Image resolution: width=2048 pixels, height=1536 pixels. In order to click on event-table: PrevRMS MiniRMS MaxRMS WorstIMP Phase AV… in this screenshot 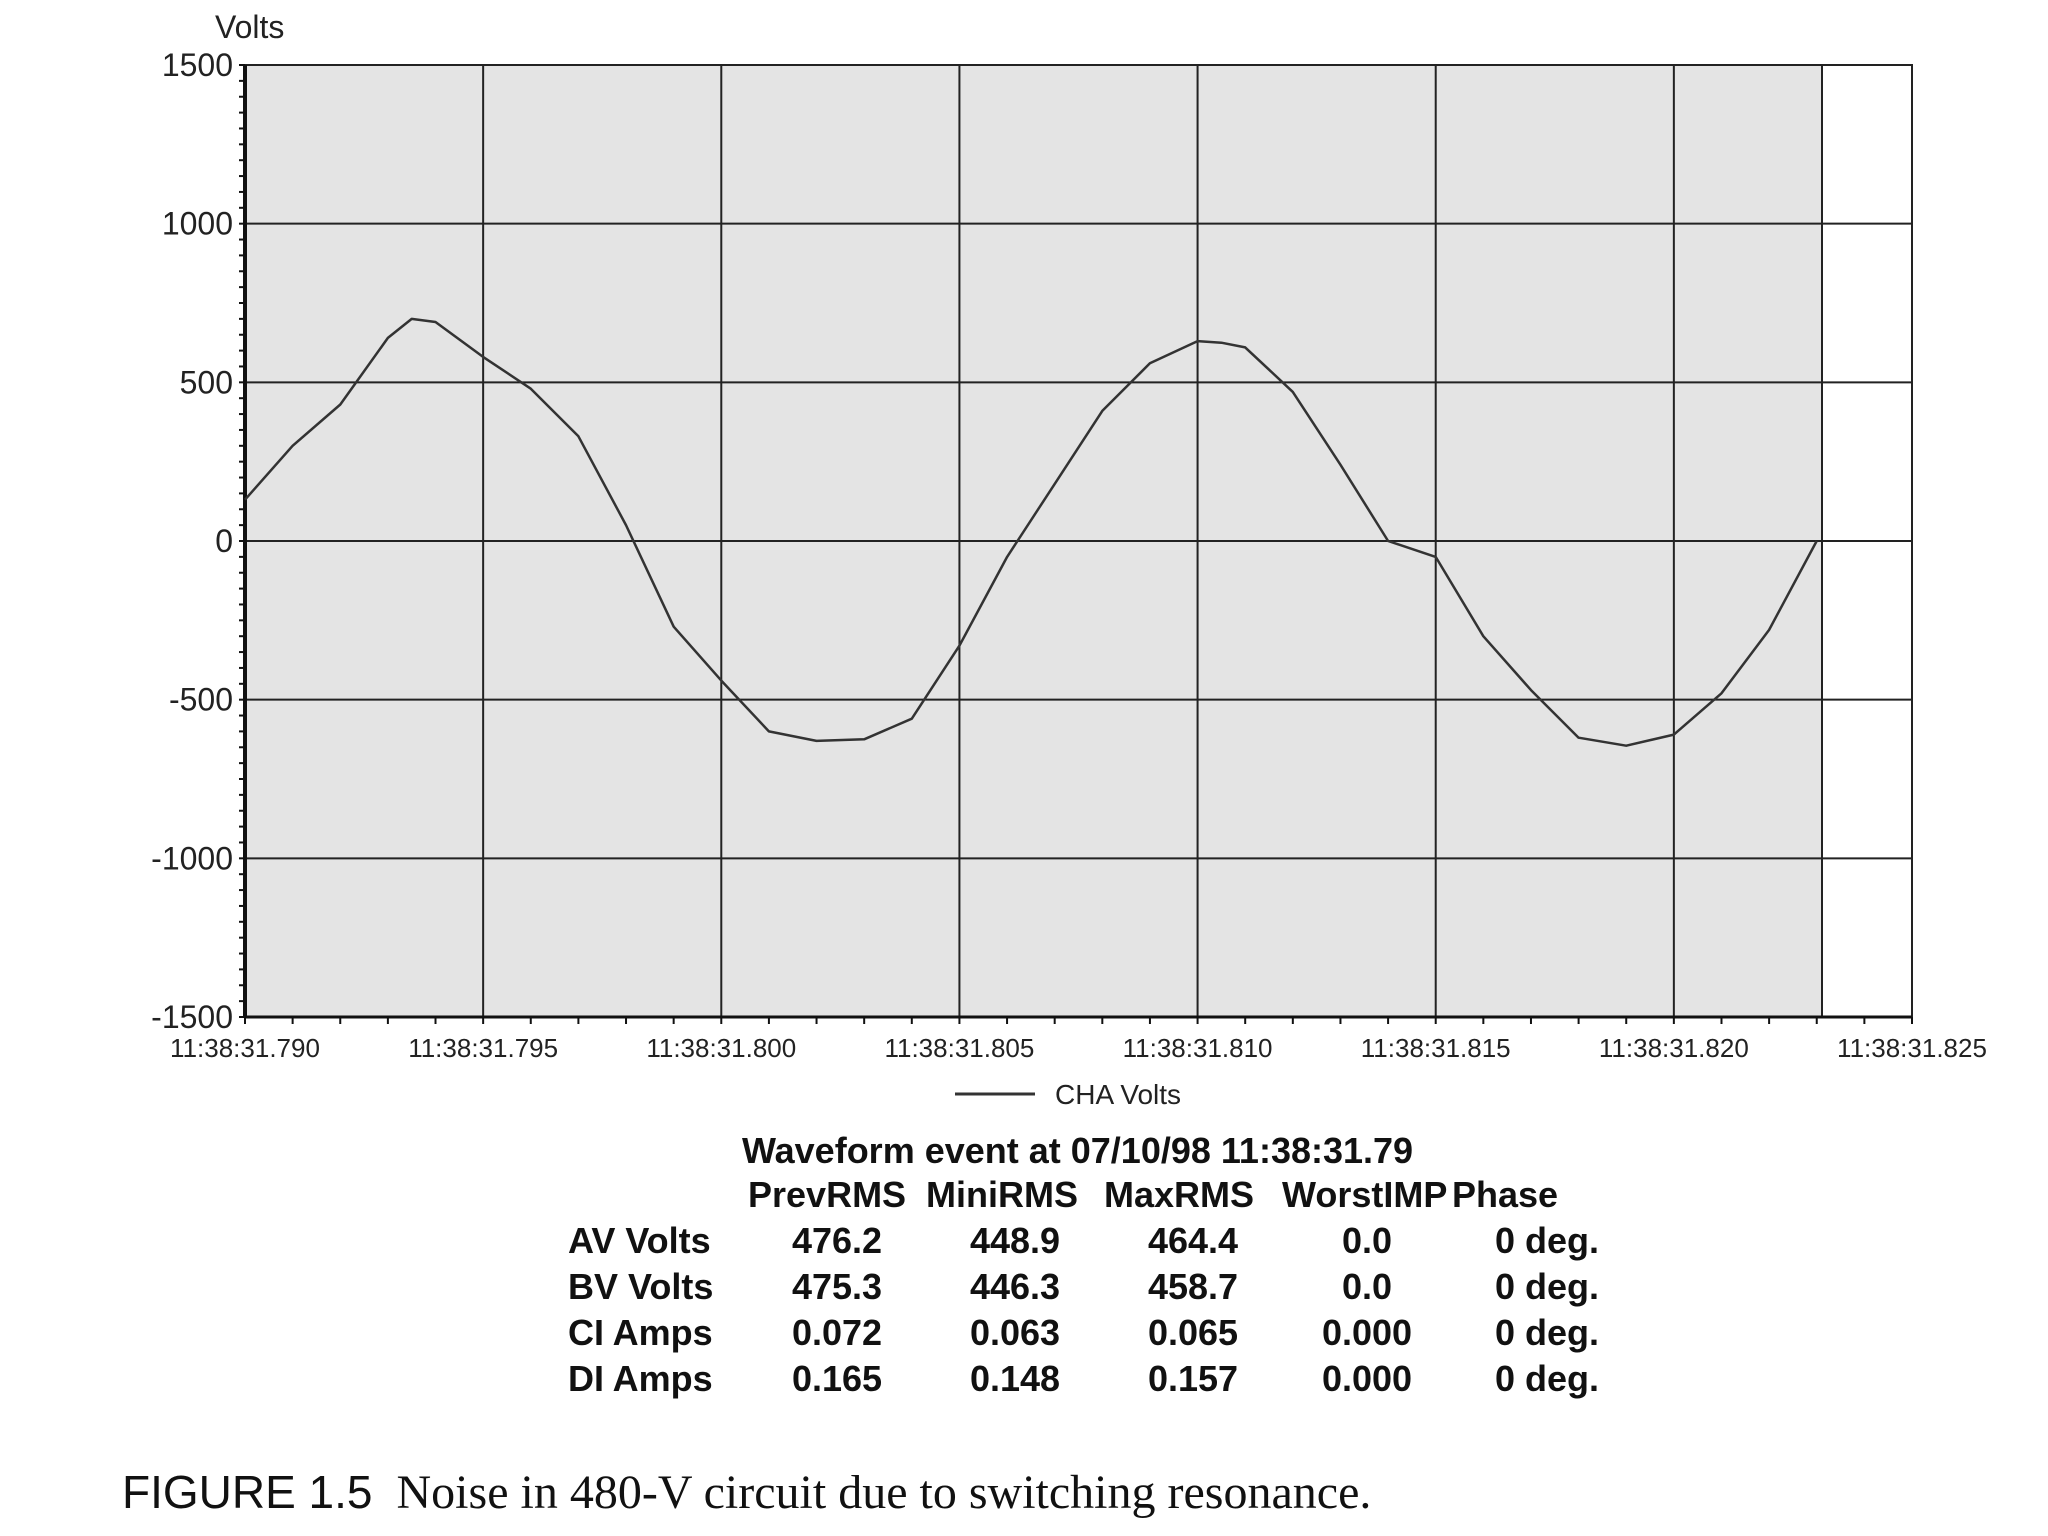, I will do `click(1105, 1290)`.